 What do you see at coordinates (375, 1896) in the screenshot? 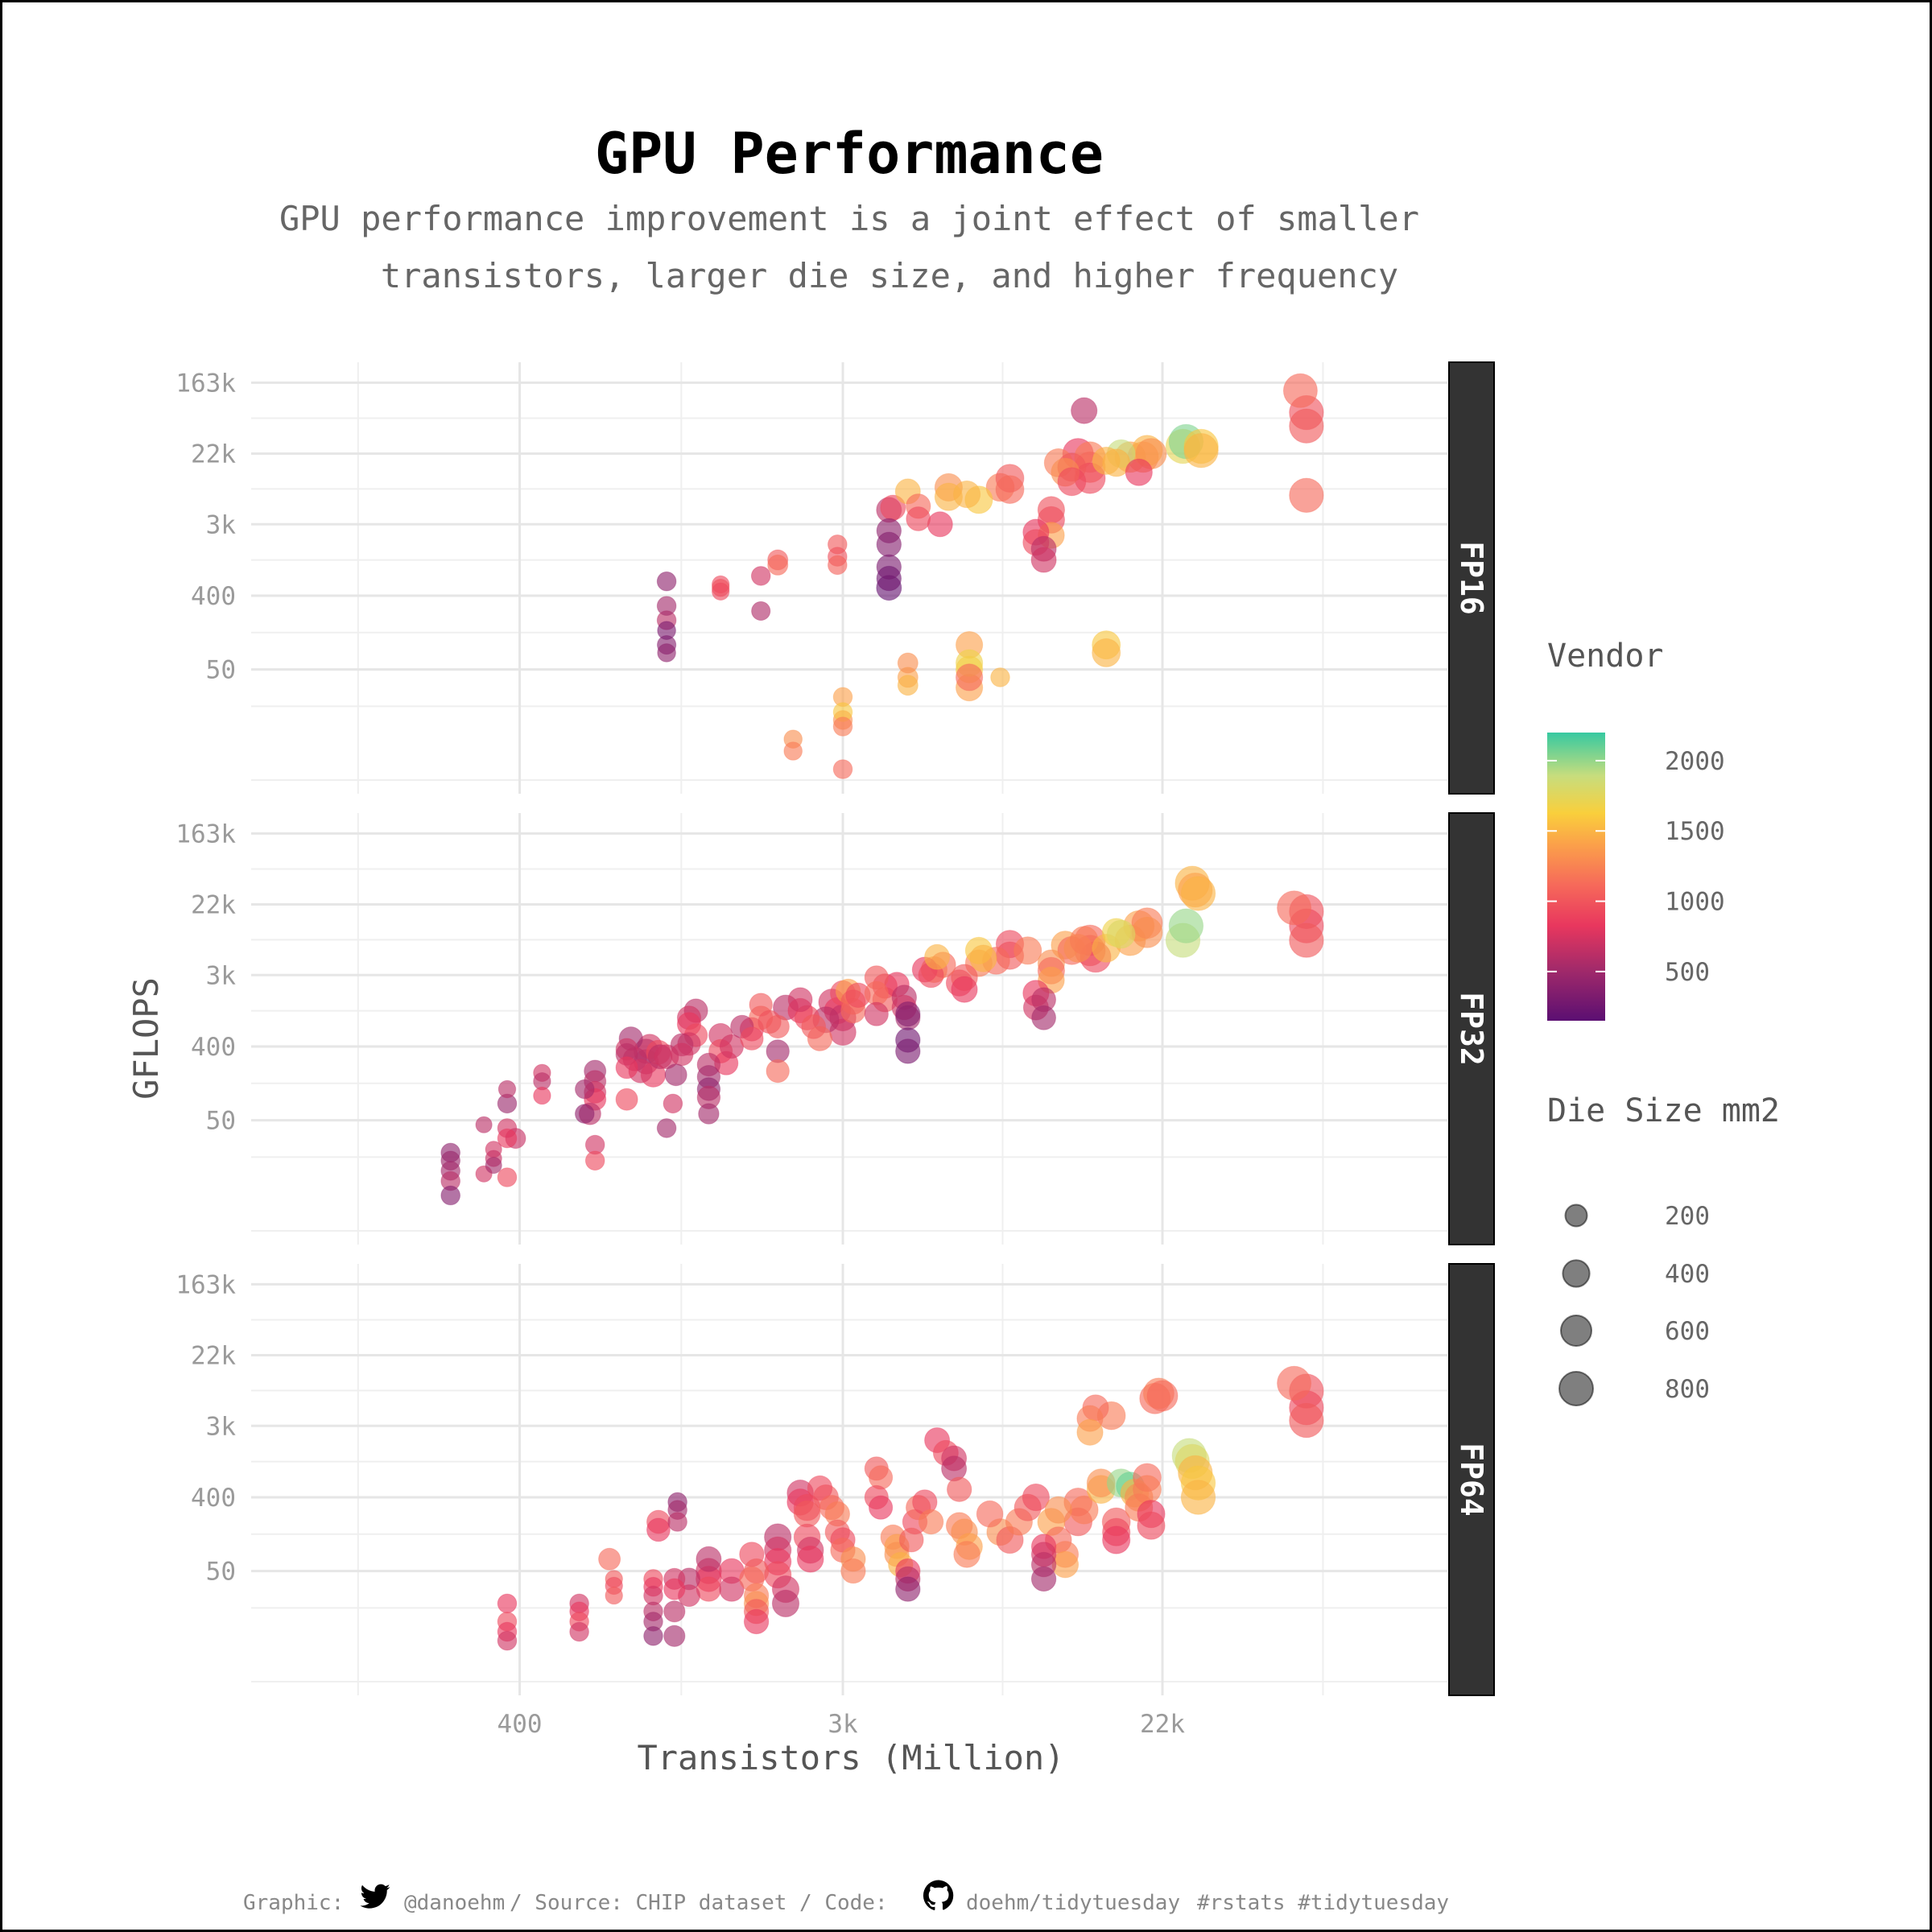
I see `twitter-bird-icon` at bounding box center [375, 1896].